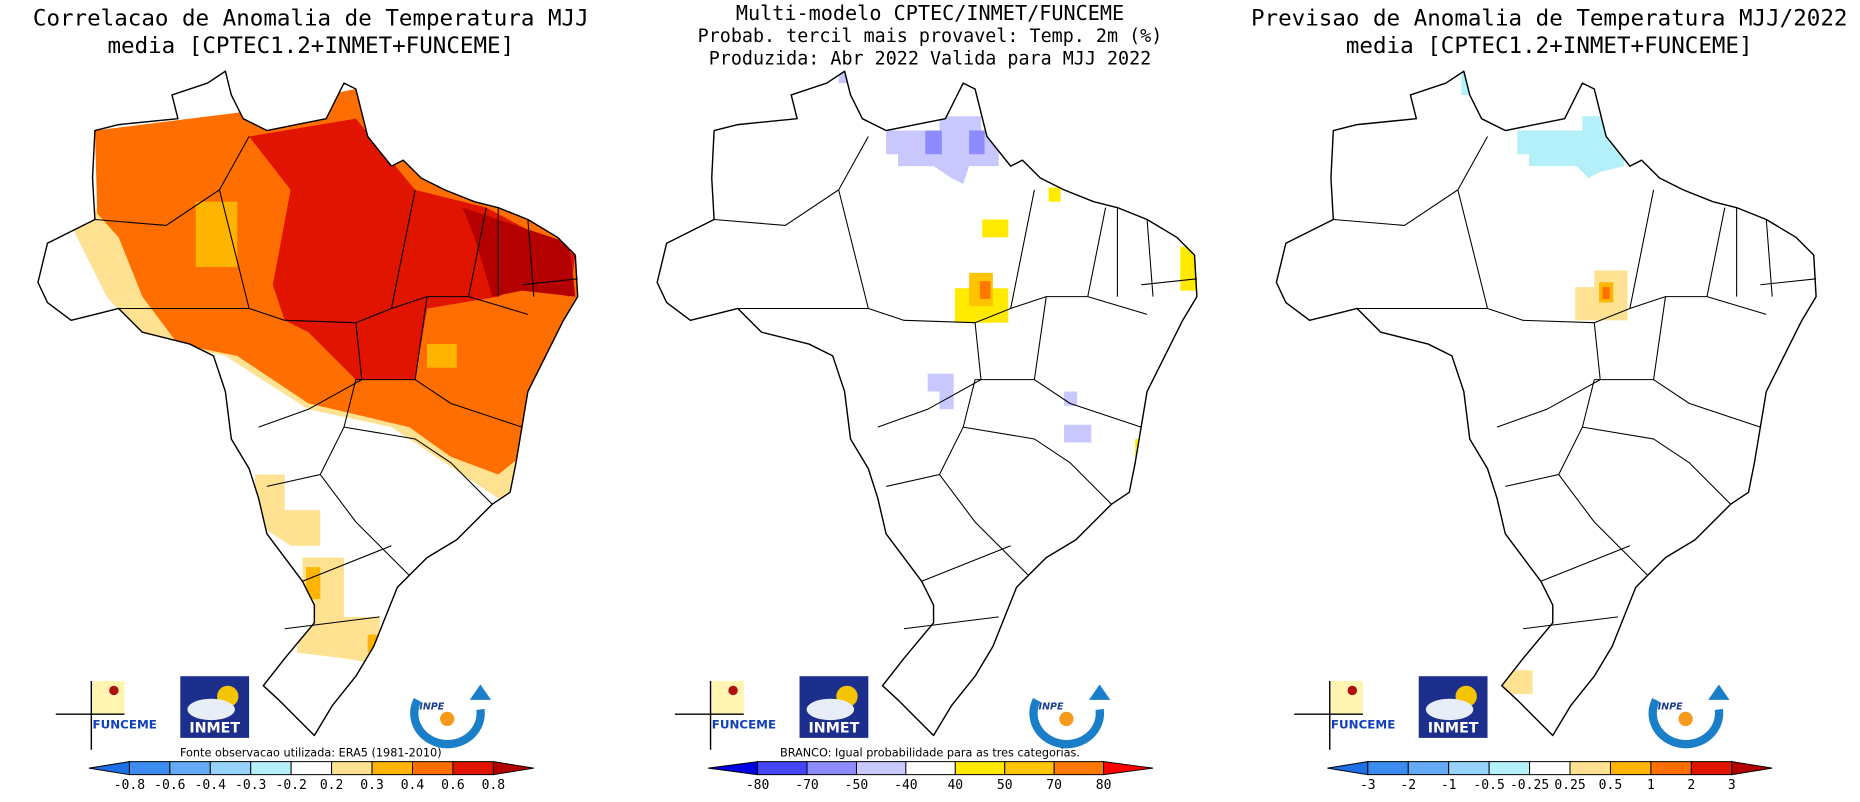 The height and width of the screenshot is (802, 1860). I want to click on probability-field, so click(1017, 267).